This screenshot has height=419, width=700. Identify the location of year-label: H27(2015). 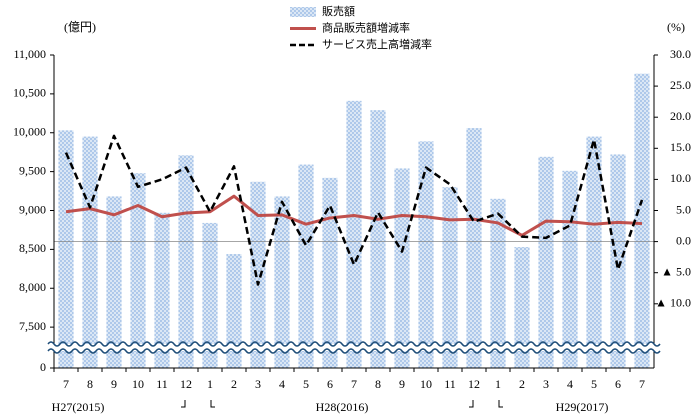
(78, 407).